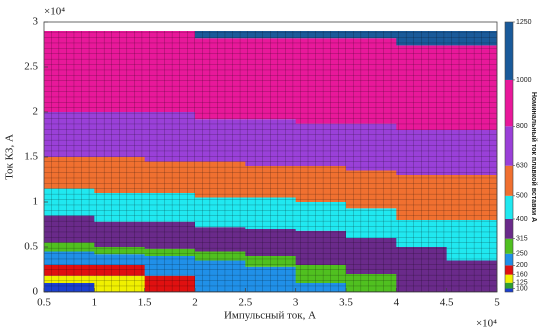 The height and width of the screenshot is (331, 543). Describe the element at coordinates (522, 265) in the screenshot. I see `colorbar-tick-label: 200` at that location.